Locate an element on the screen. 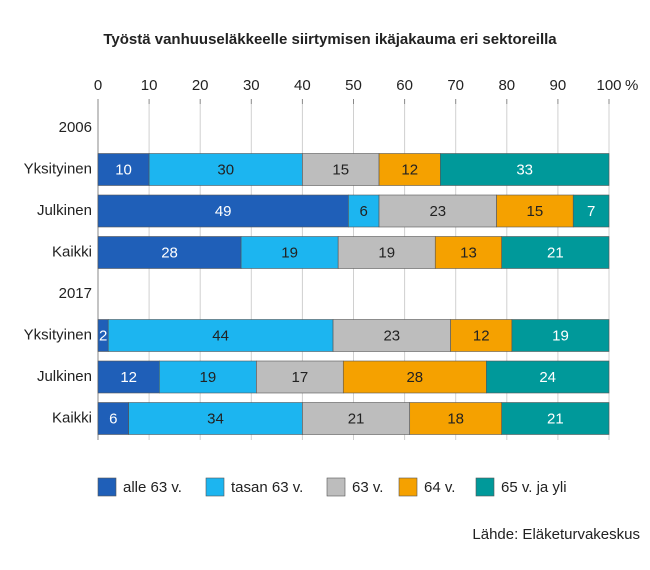 Image resolution: width=650 pixels, height=570 pixels. x-tick-label: 90 is located at coordinates (558, 85).